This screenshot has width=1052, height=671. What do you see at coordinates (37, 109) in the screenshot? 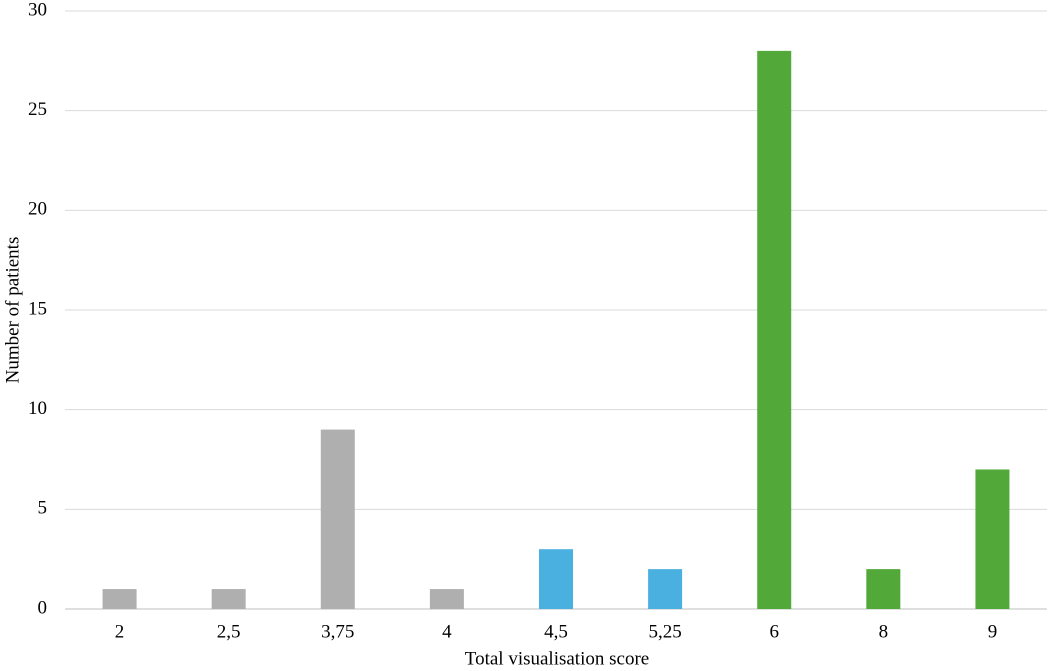
I see `y-tick-label: 25` at bounding box center [37, 109].